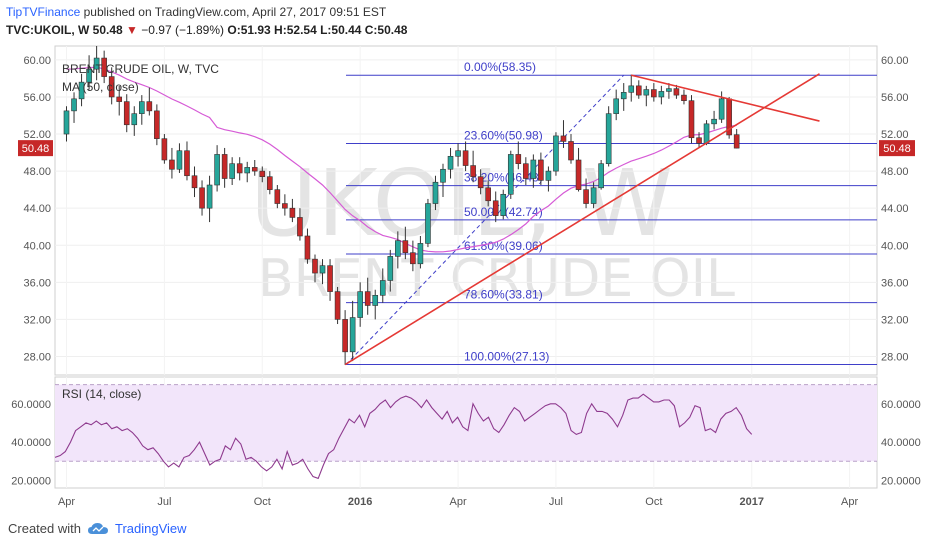 The image size is (932, 550). What do you see at coordinates (107, 30) in the screenshot?
I see `last-price: 50.48` at bounding box center [107, 30].